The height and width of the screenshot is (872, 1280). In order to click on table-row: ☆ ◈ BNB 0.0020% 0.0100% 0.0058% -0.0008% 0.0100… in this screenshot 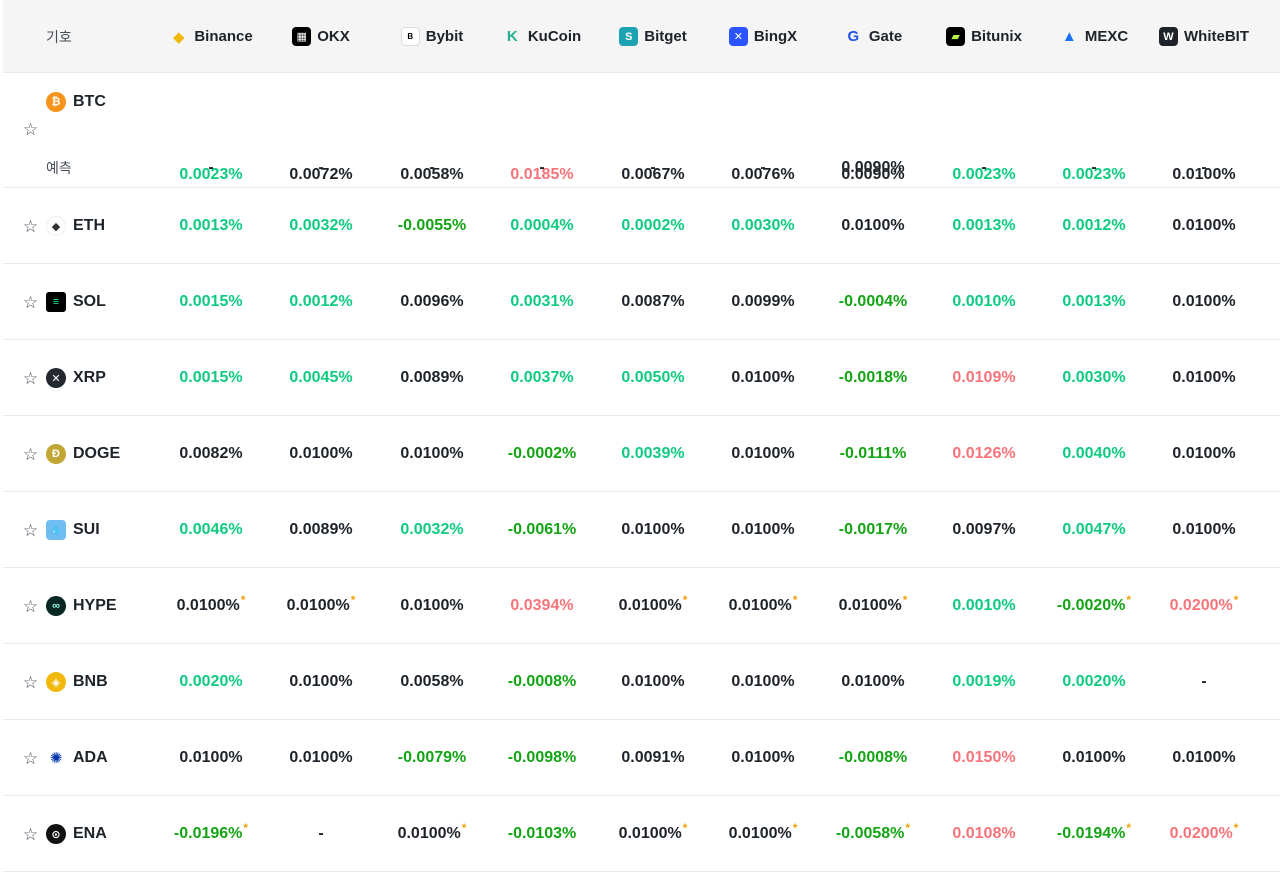, I will do `click(641, 682)`.